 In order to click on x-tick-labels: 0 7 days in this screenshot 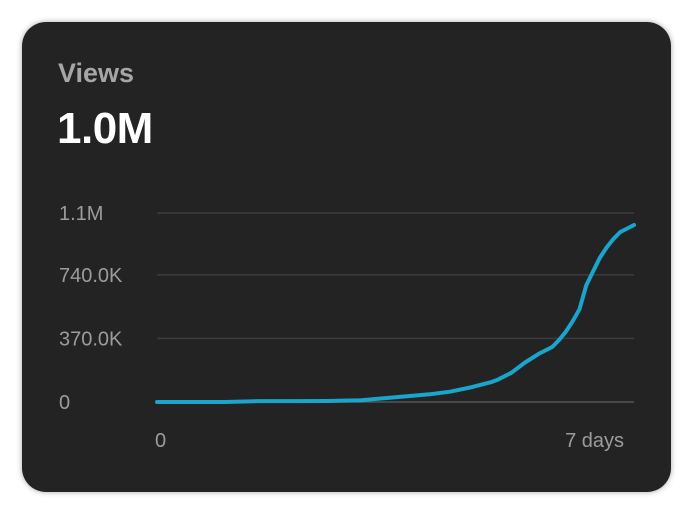, I will do `click(389, 441)`.